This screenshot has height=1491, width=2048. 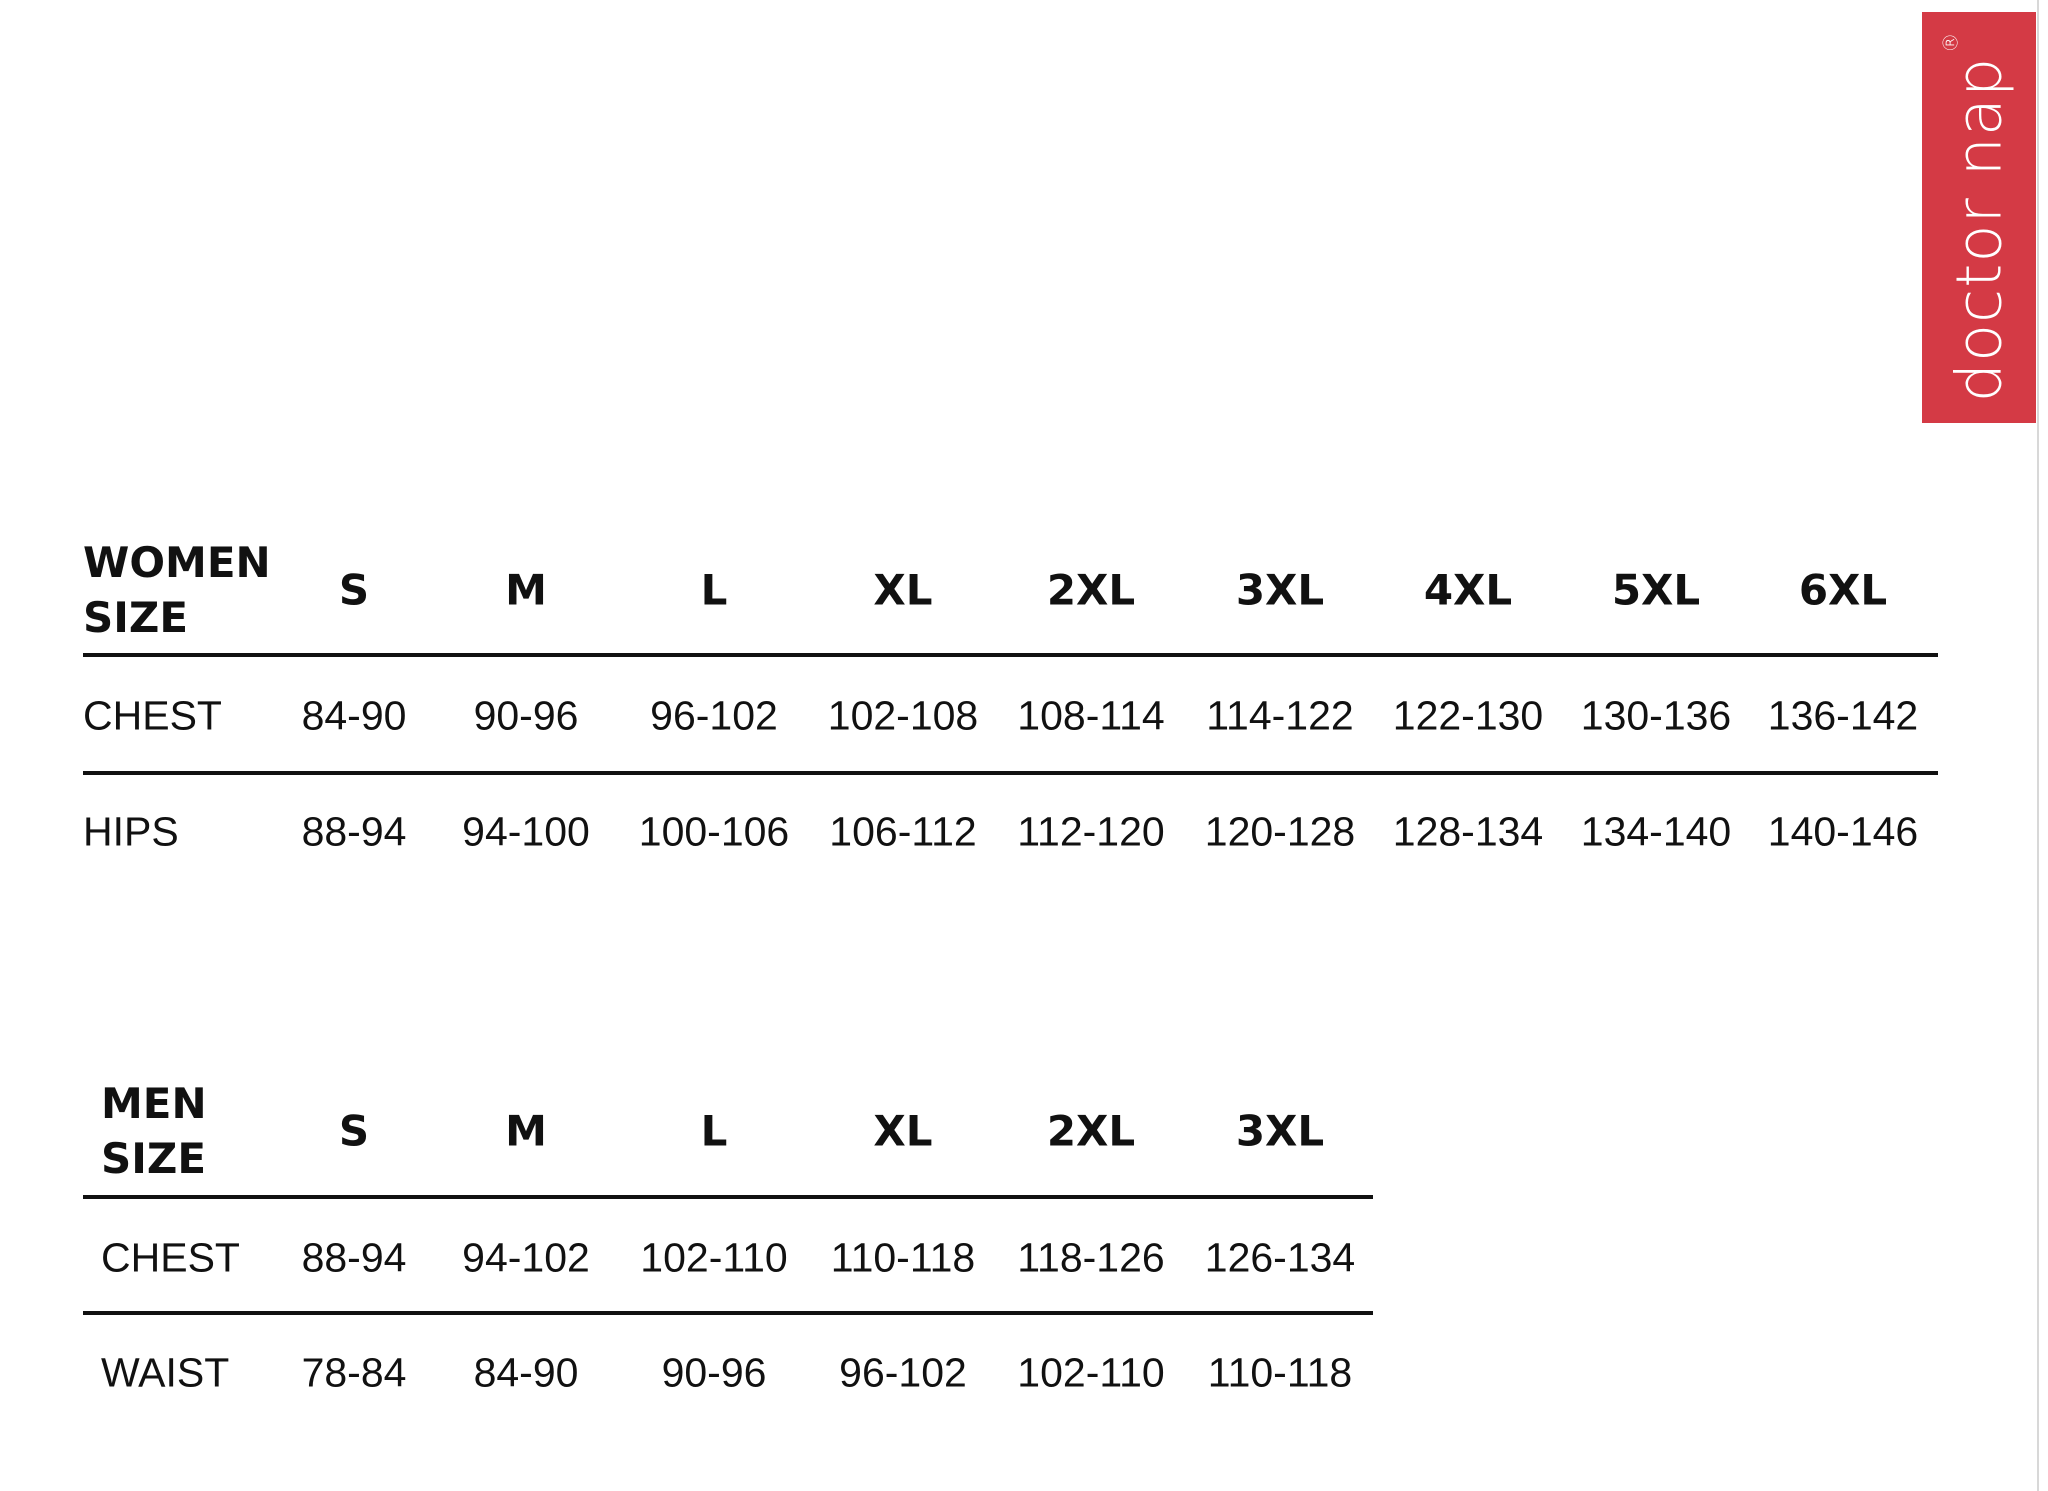 What do you see at coordinates (1843, 715) in the screenshot?
I see `measurement-cell: 136-142` at bounding box center [1843, 715].